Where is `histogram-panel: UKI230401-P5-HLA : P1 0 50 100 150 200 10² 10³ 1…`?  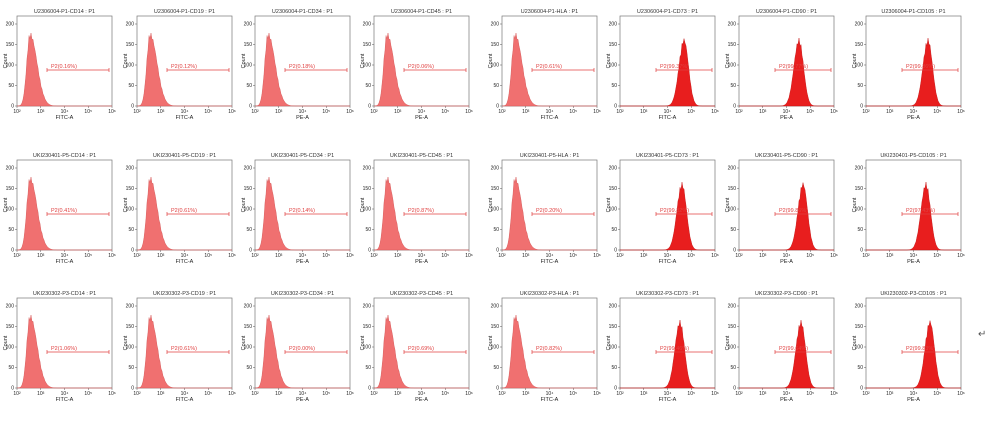
histogram-panel: UKI230401-P5-HLA : P1 0 50 100 150 200 10² 10³ 1… is located at coordinates (545, 208).